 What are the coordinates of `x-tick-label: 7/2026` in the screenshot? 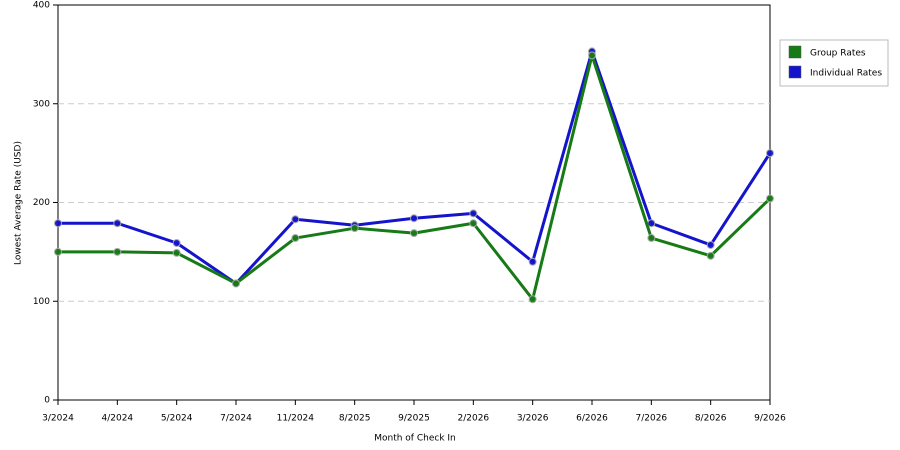 It's located at (651, 419).